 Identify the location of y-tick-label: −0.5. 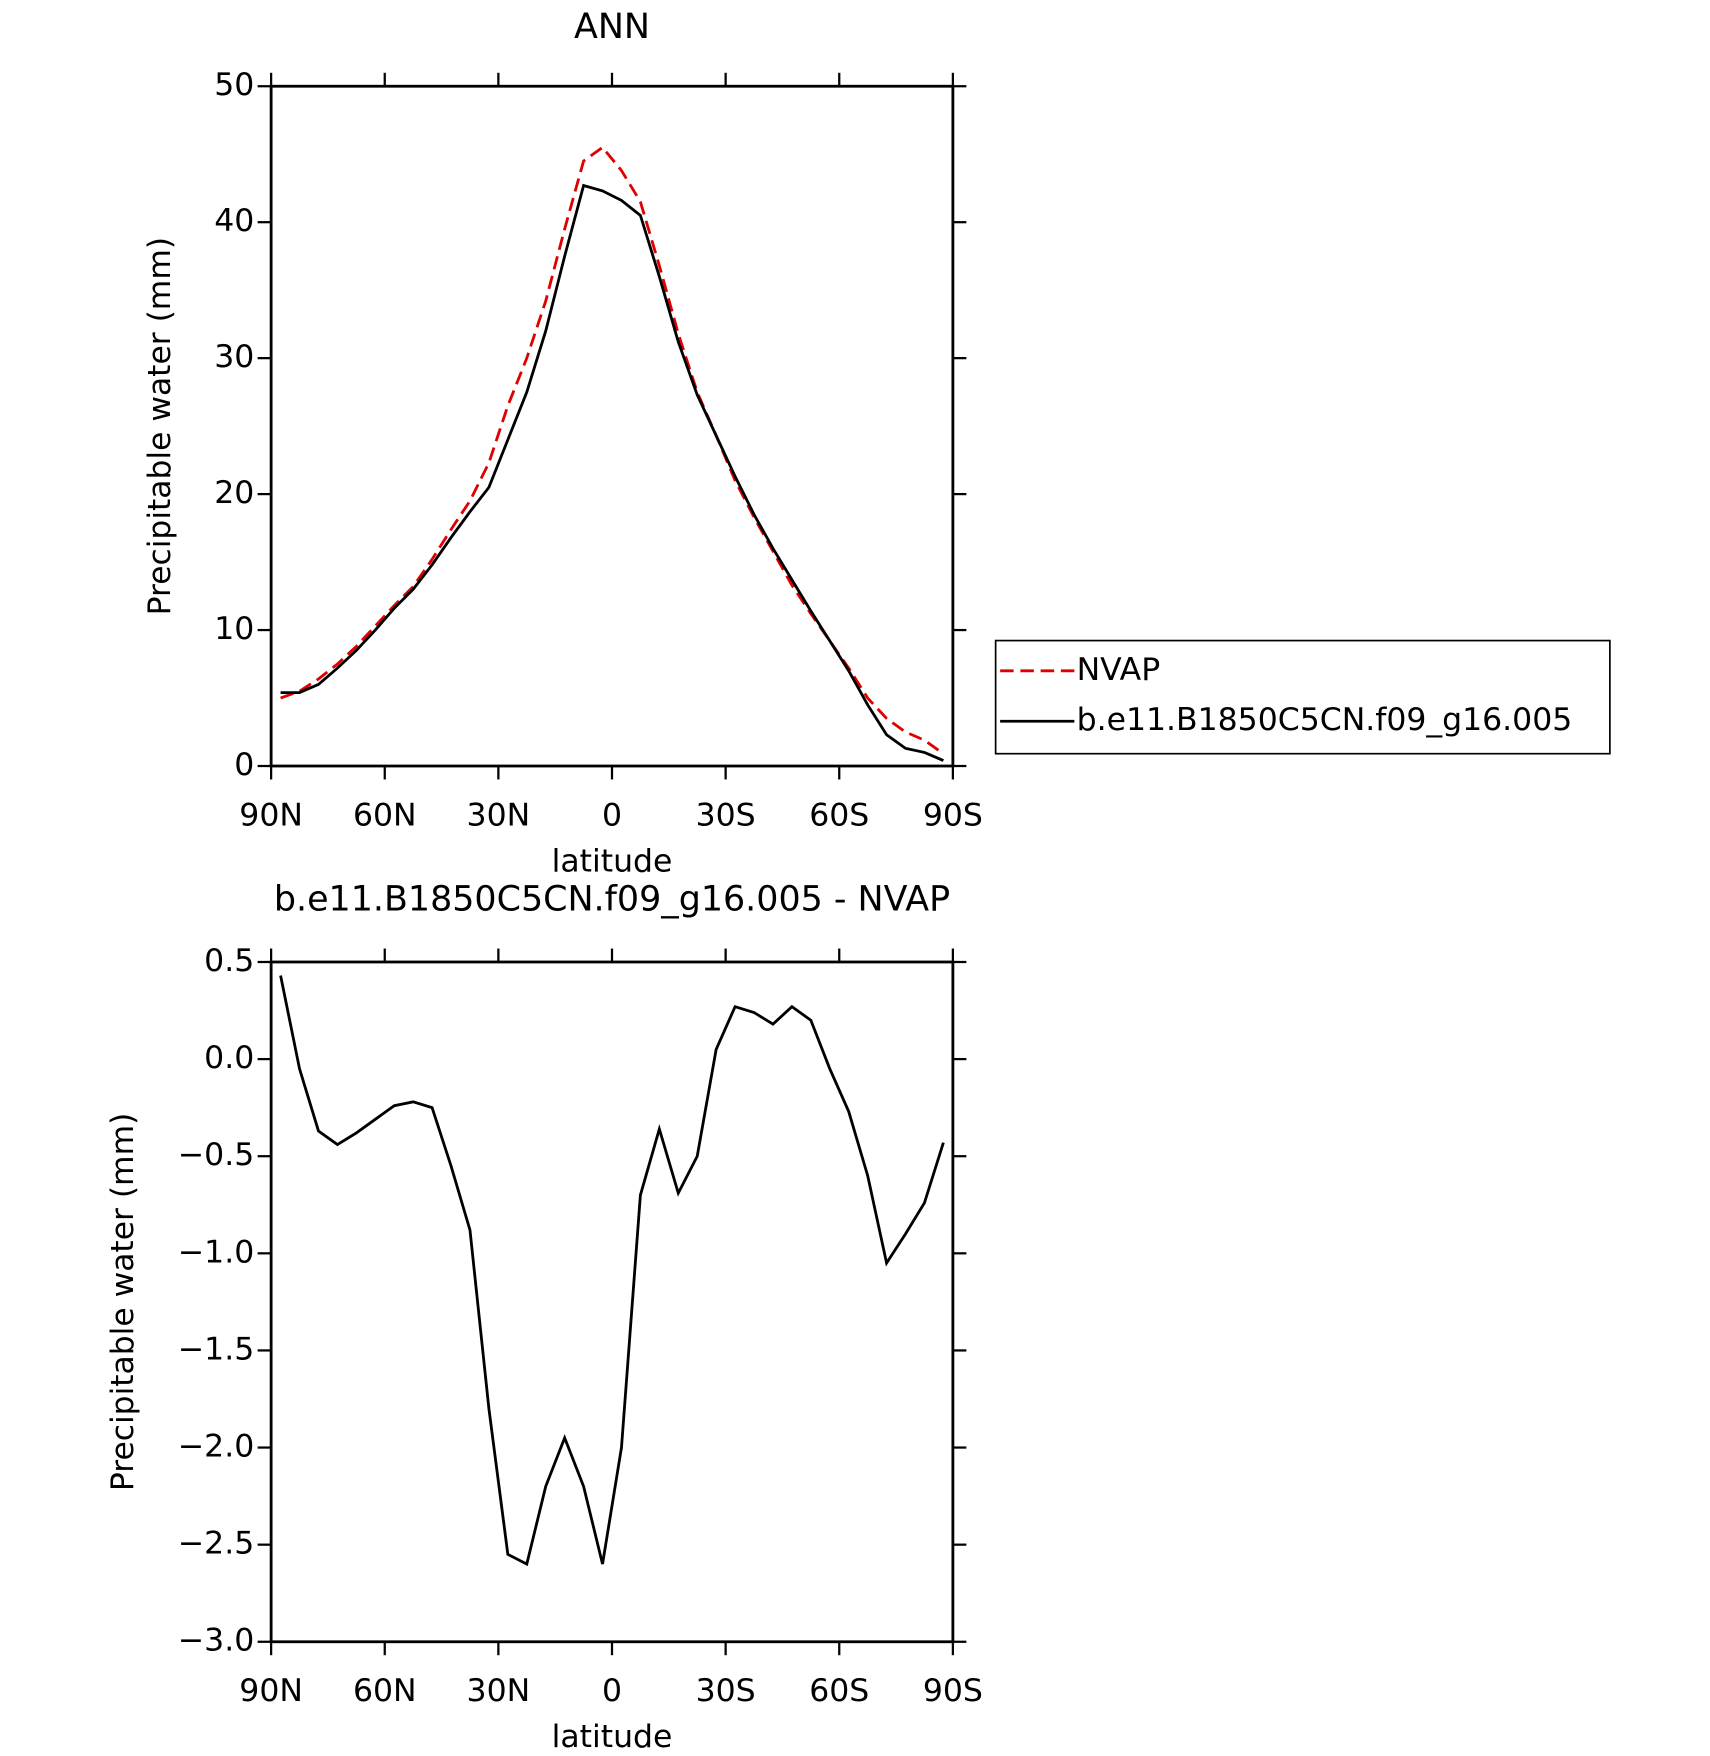
(216, 1155).